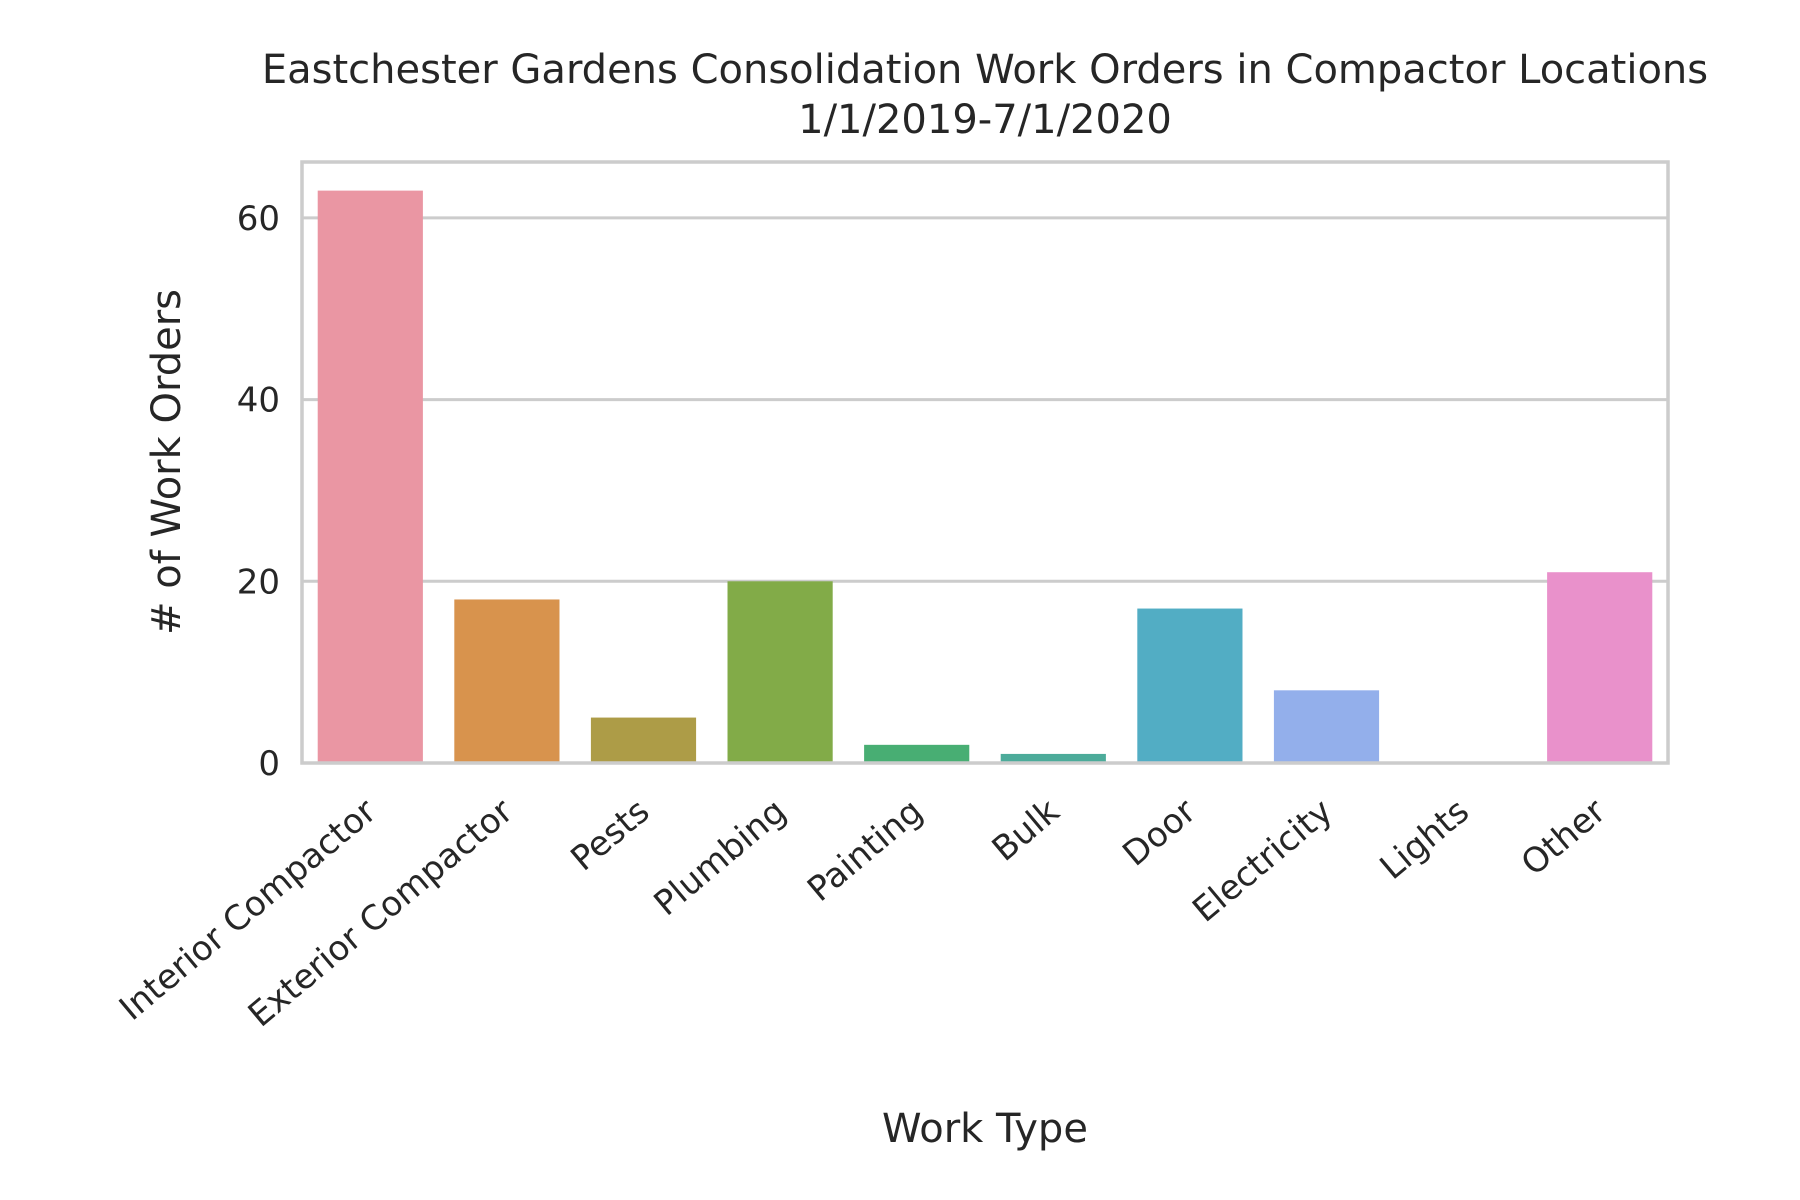  Describe the element at coordinates (985, 1129) in the screenshot. I see `x-axis-label: Work Type` at that location.